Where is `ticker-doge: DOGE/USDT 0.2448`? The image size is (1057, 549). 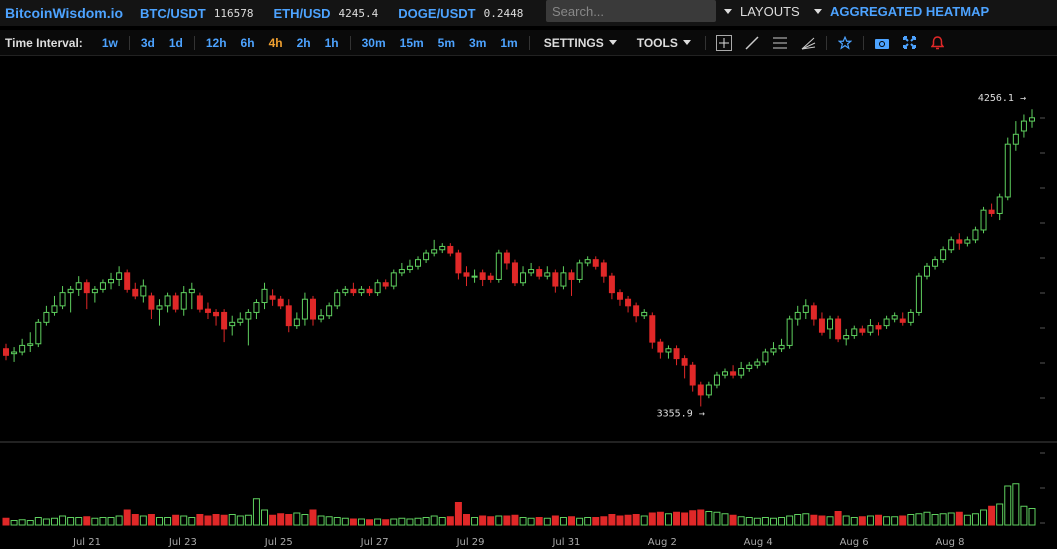 ticker-doge: DOGE/USDT 0.2448 is located at coordinates (460, 13).